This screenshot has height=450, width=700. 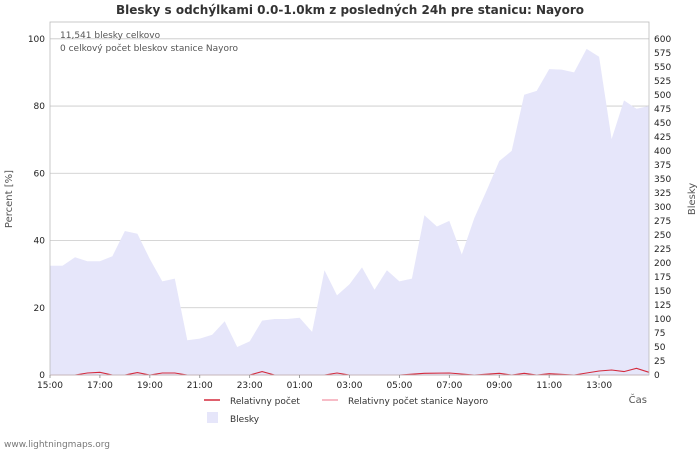 What do you see at coordinates (418, 401) in the screenshot?
I see `legend-label-relative-station: Relativny počet stanice Nayoro` at bounding box center [418, 401].